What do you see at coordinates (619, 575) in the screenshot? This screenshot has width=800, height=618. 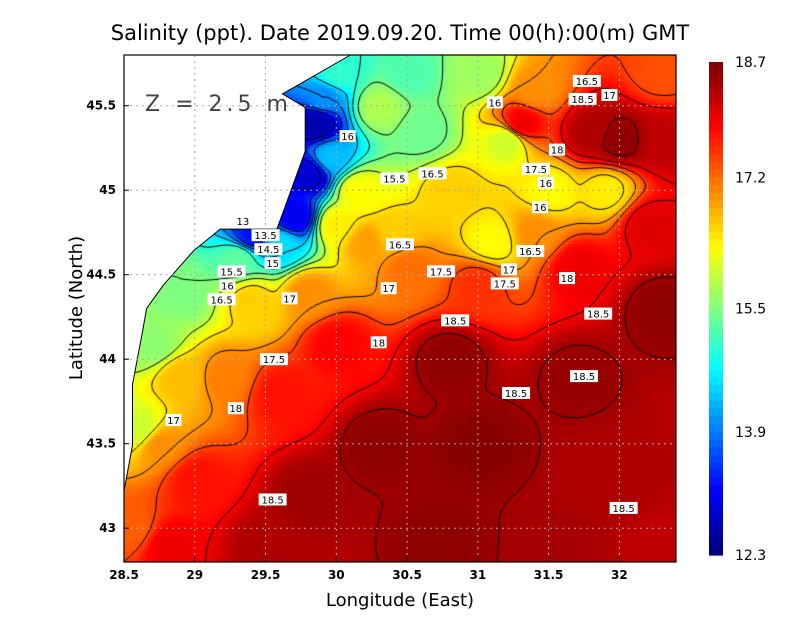 I see `x-tick-label: 32` at bounding box center [619, 575].